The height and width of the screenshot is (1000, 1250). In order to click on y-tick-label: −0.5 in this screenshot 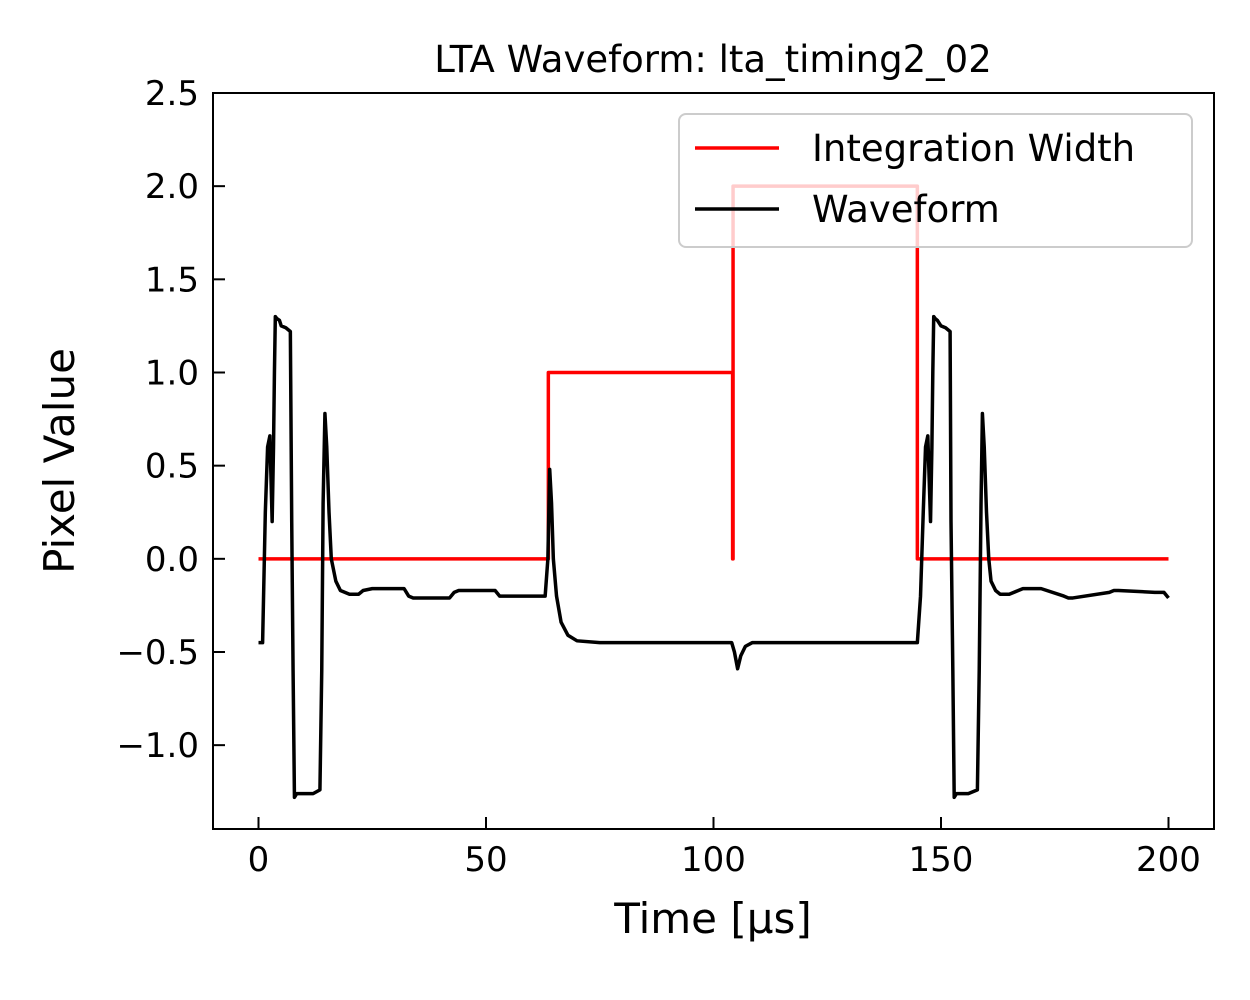, I will do `click(157, 653)`.